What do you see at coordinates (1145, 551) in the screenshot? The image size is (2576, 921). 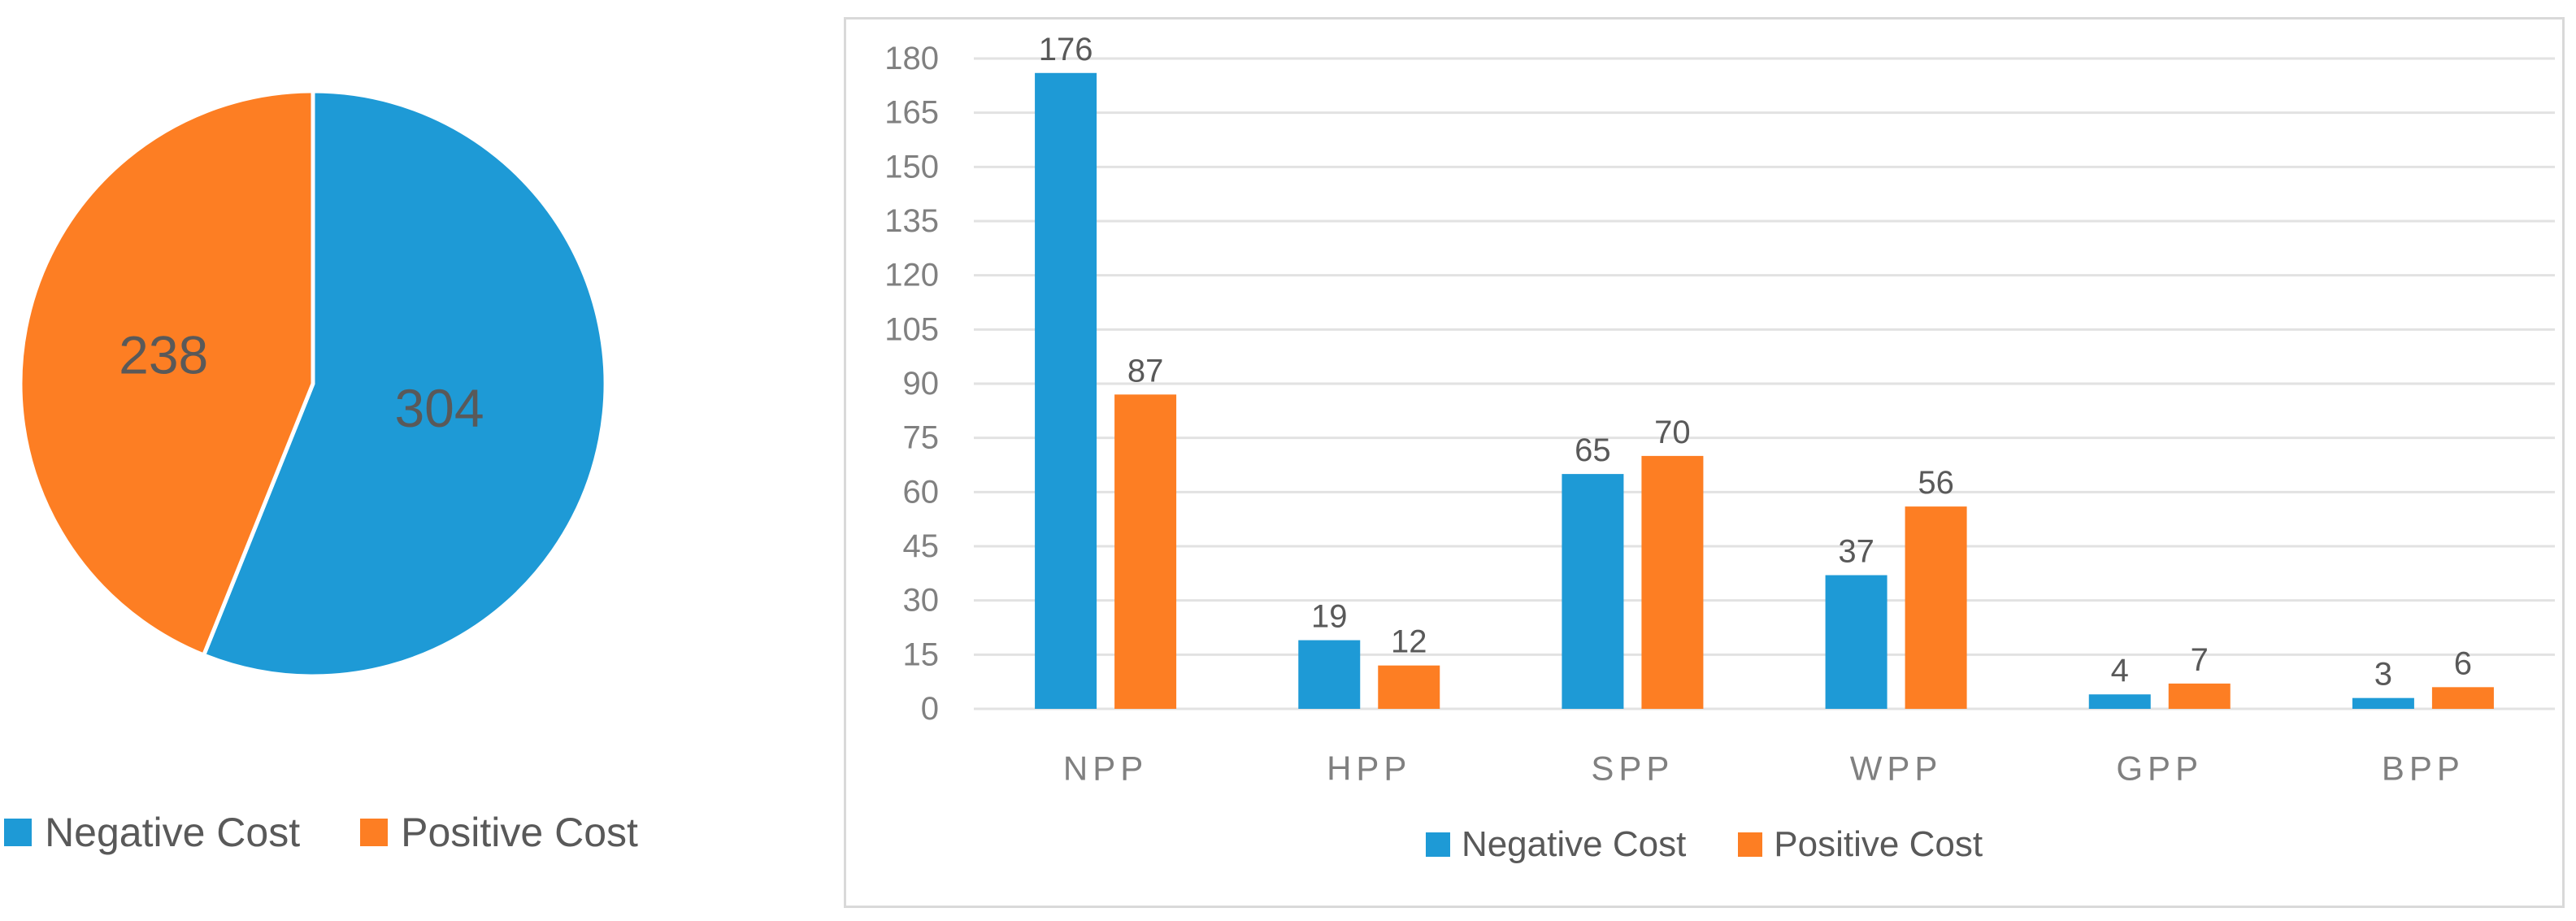 I see `bar-npp-positive-cost` at bounding box center [1145, 551].